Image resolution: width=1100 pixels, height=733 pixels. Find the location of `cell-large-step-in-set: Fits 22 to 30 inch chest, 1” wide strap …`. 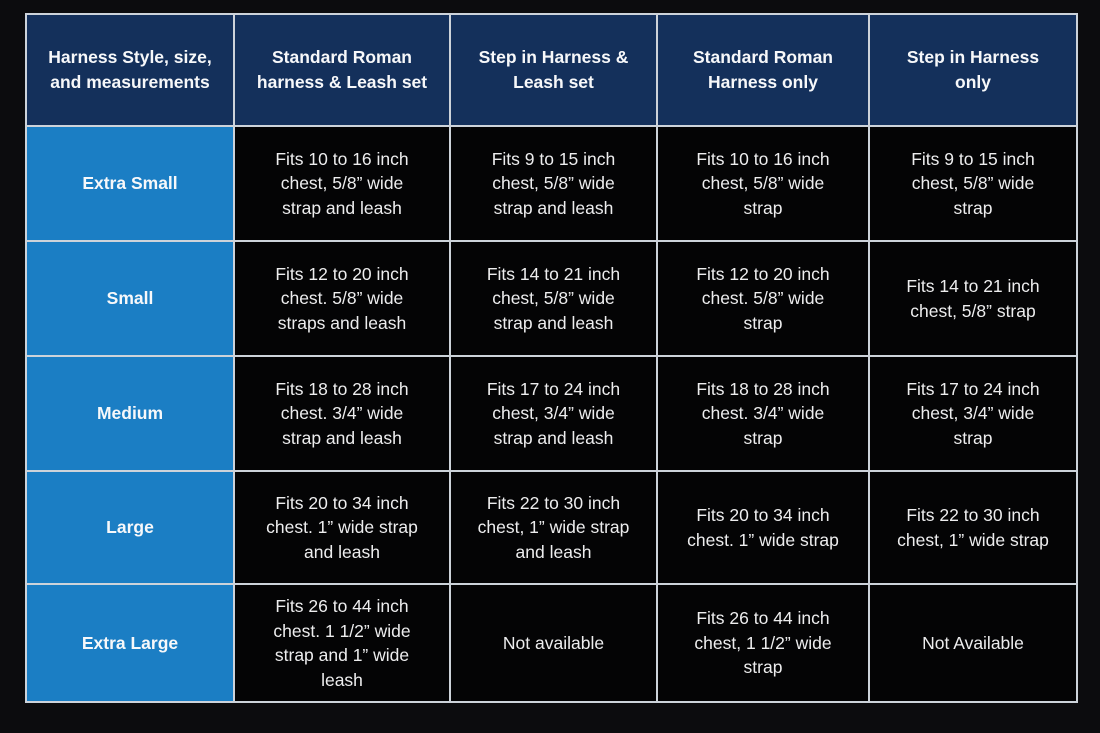

cell-large-step-in-set: Fits 22 to 30 inch chest, 1” wide strap … is located at coordinates (553, 527).